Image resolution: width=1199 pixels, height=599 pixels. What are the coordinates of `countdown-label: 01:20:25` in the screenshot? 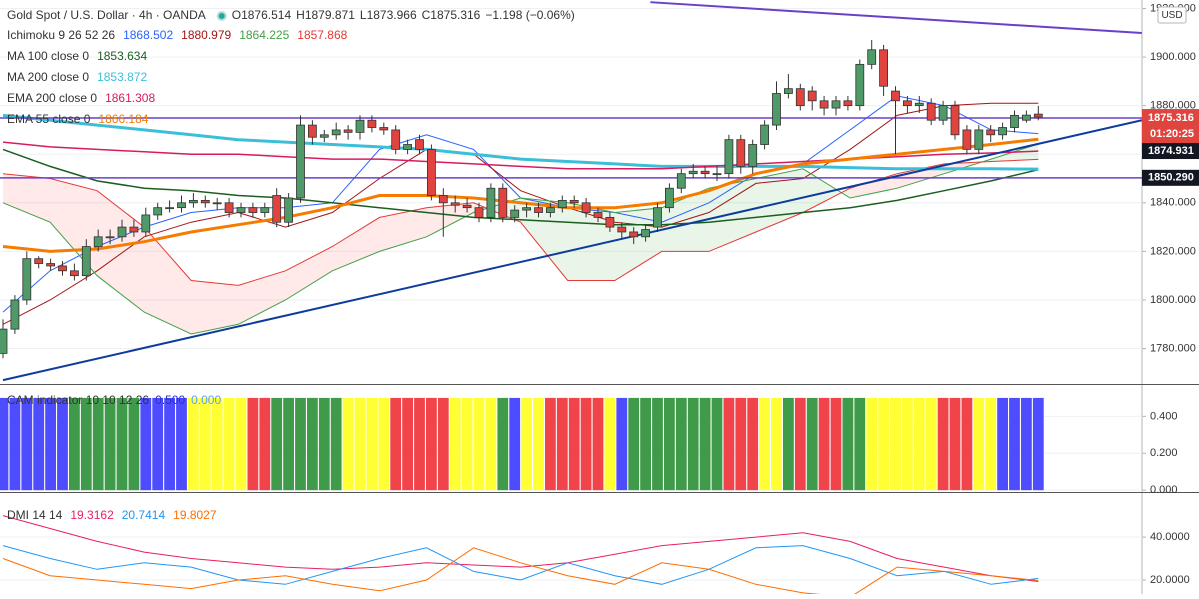 It's located at (1172, 134).